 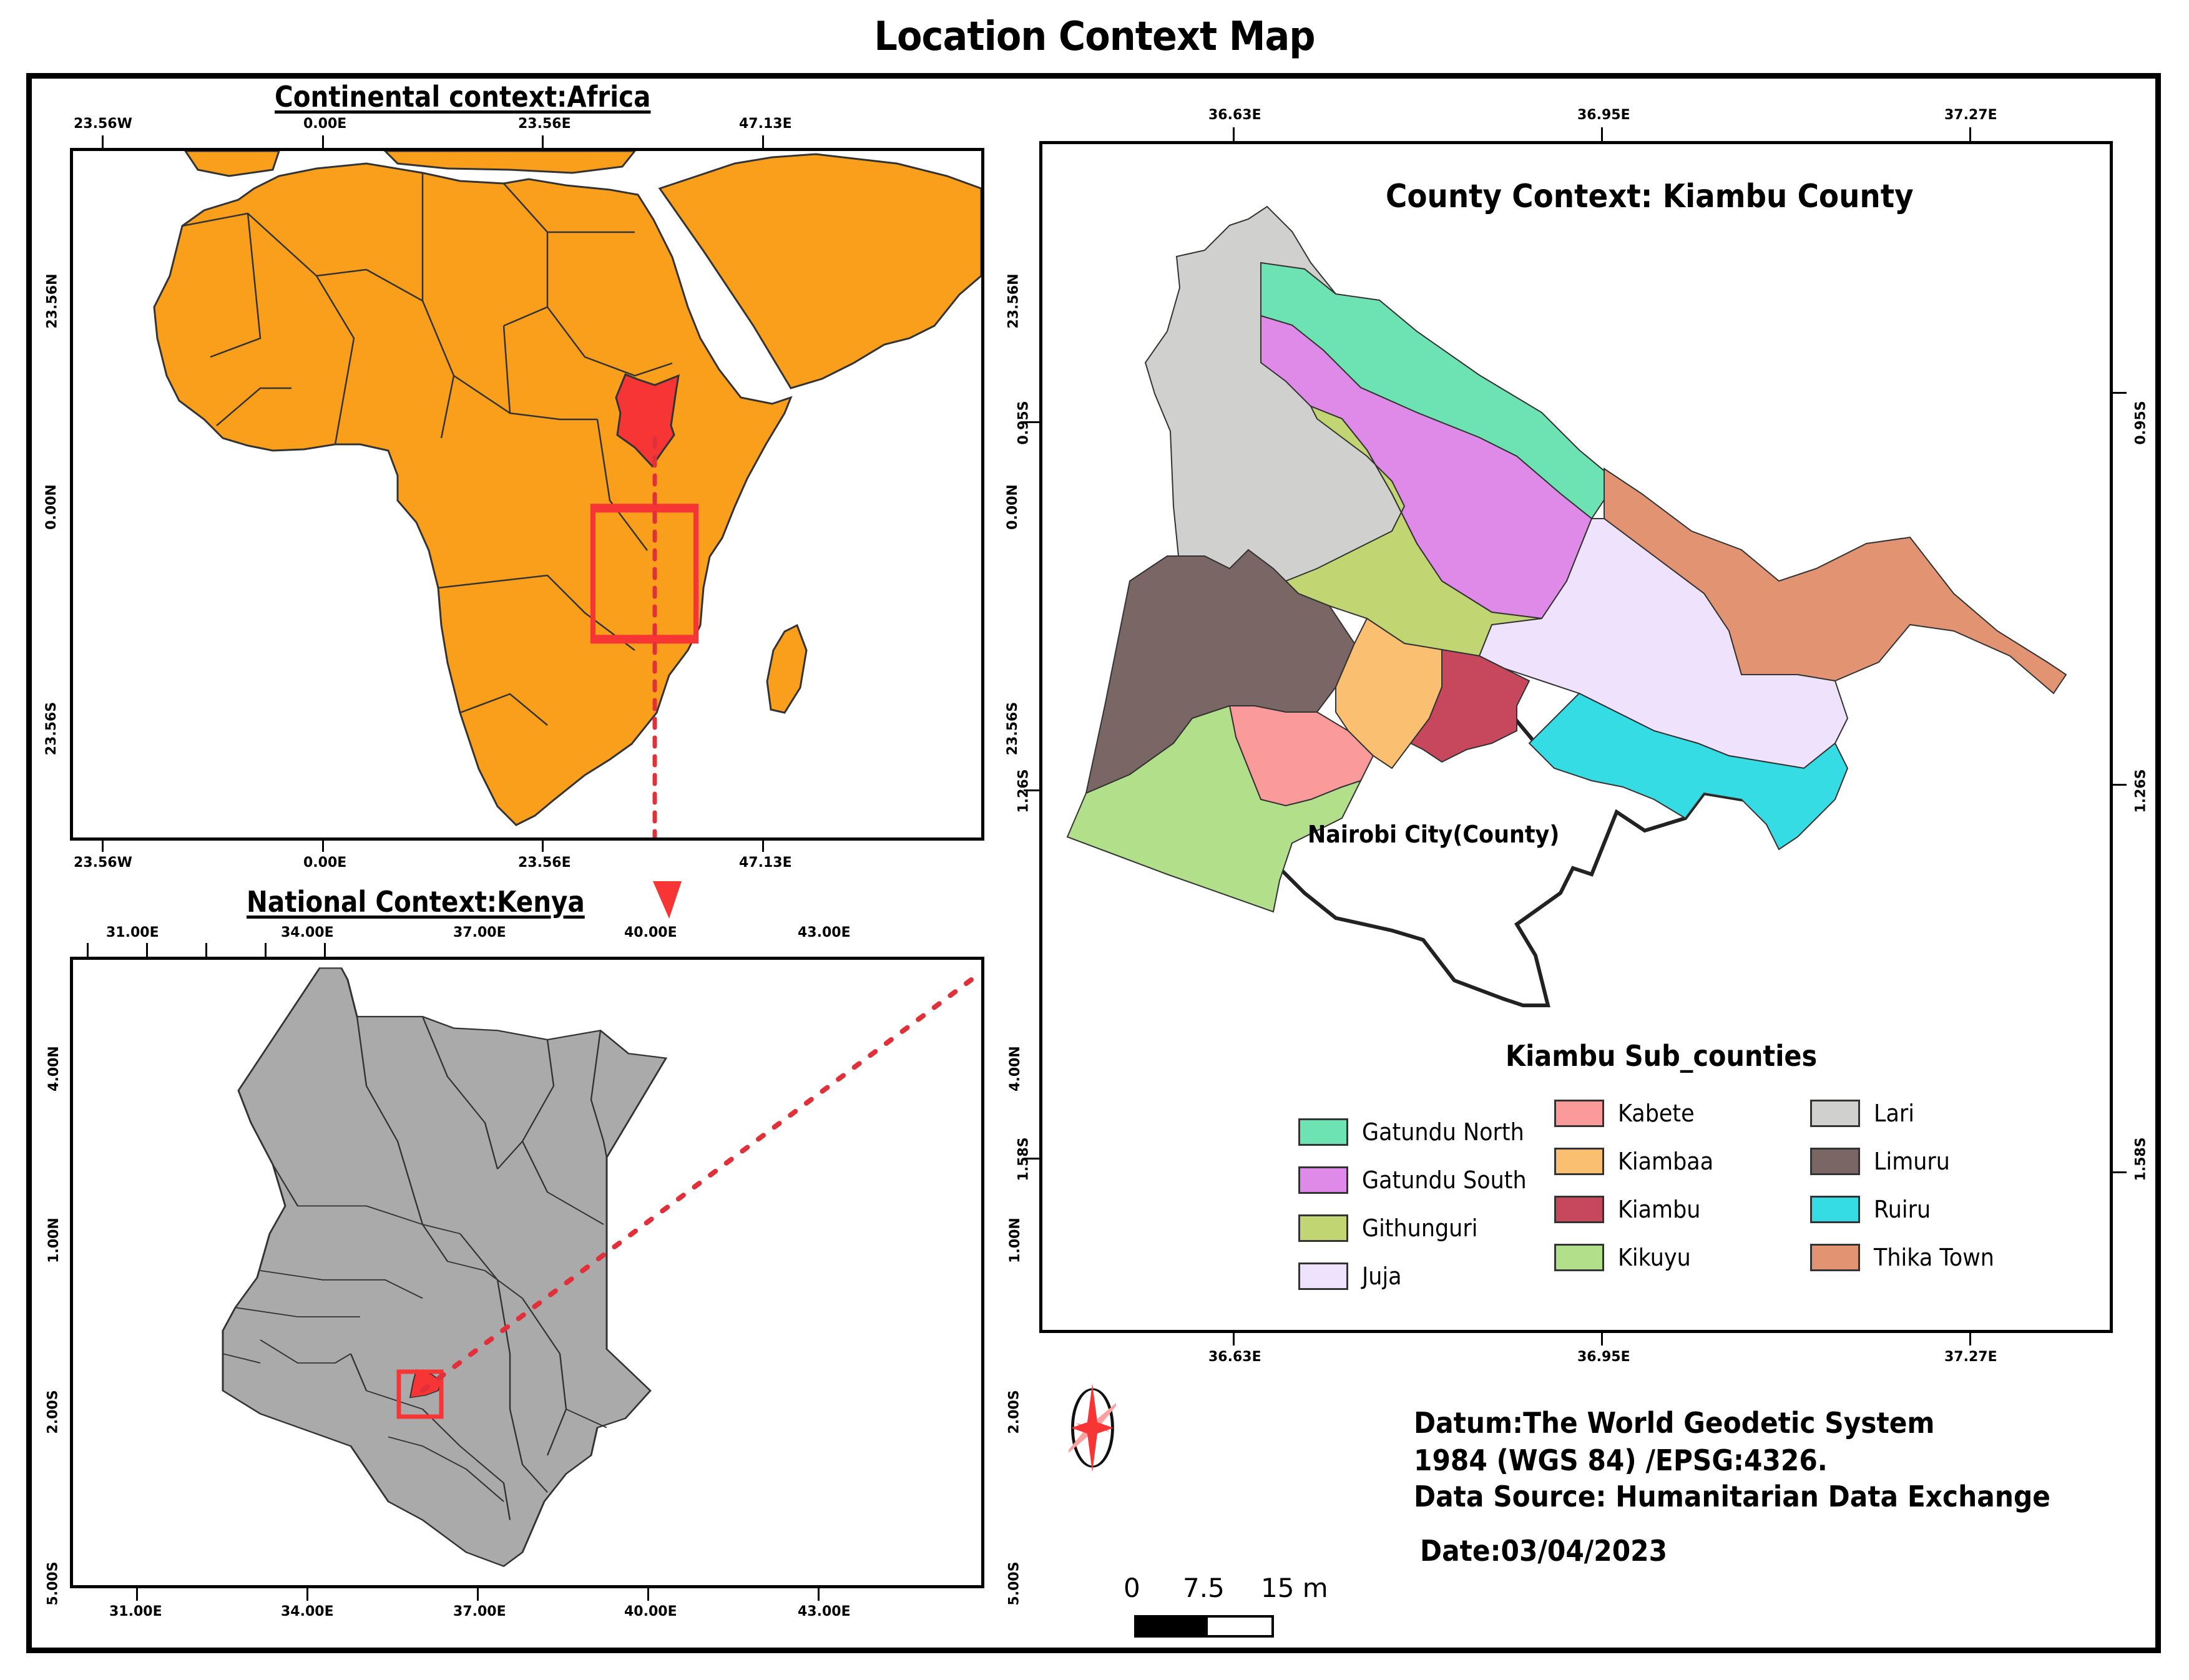 I want to click on kenya-right-tick-label: 1.00N, so click(x=1015, y=1241).